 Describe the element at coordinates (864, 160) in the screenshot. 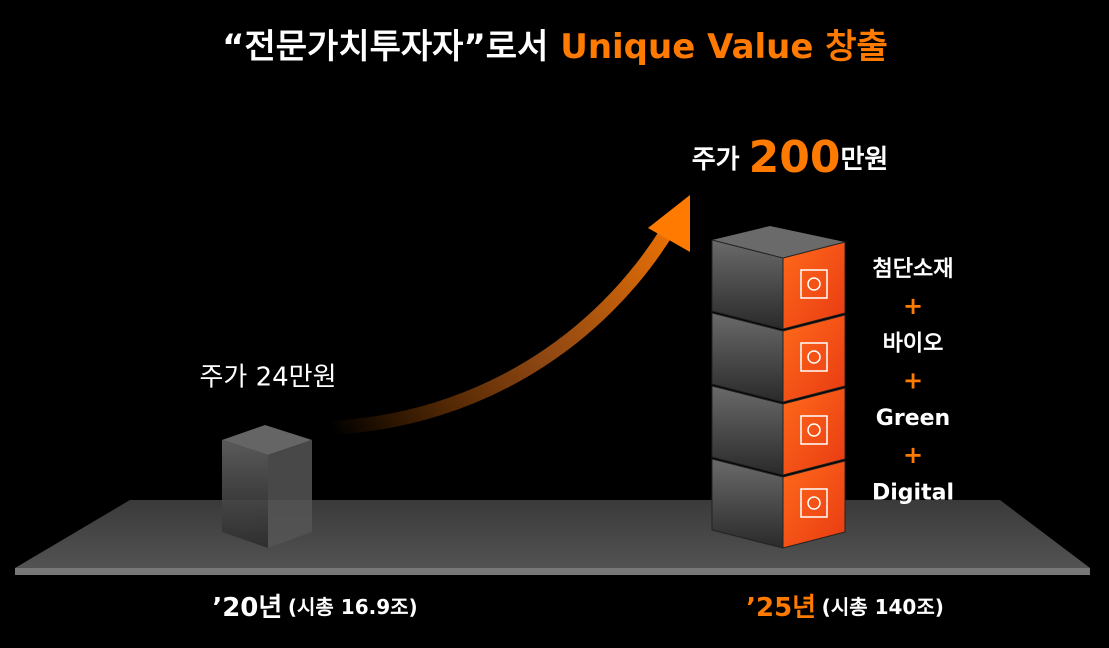

I see `price-suffix: 만원` at that location.